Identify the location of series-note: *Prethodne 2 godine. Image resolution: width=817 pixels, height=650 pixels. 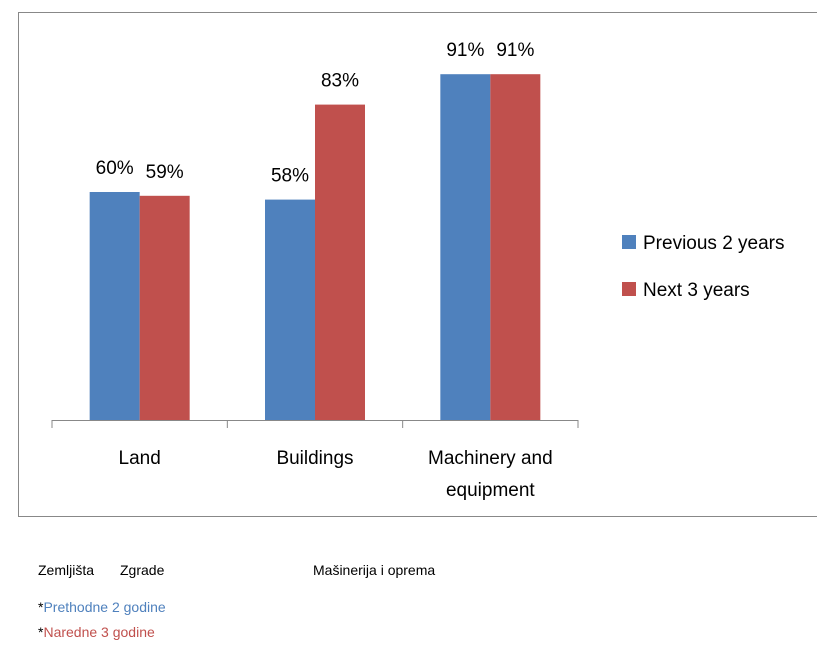
(102, 607).